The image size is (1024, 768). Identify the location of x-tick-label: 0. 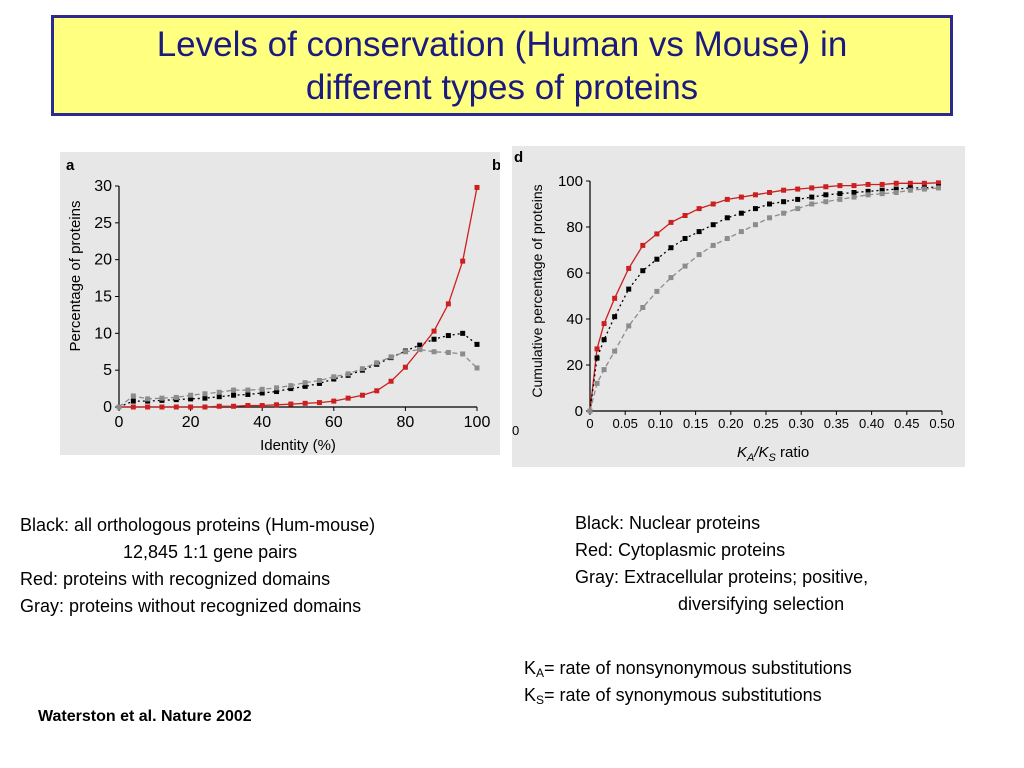
(119, 422).